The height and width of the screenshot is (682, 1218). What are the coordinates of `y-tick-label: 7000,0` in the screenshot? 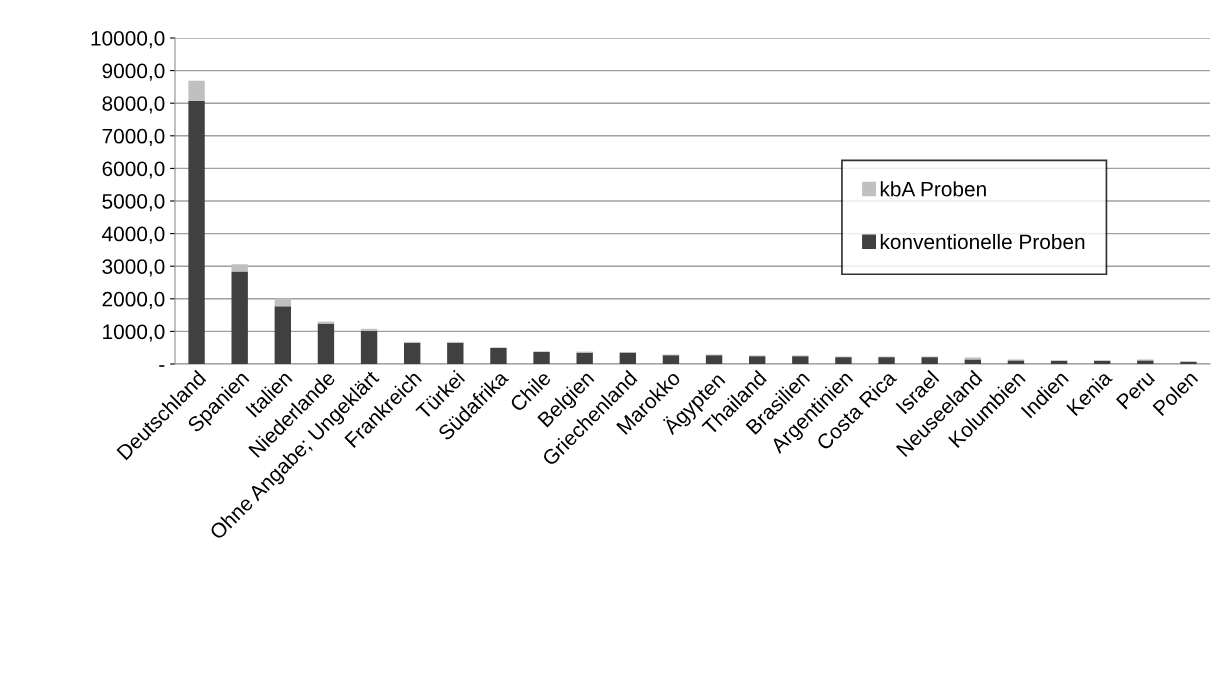 It's located at (133, 137).